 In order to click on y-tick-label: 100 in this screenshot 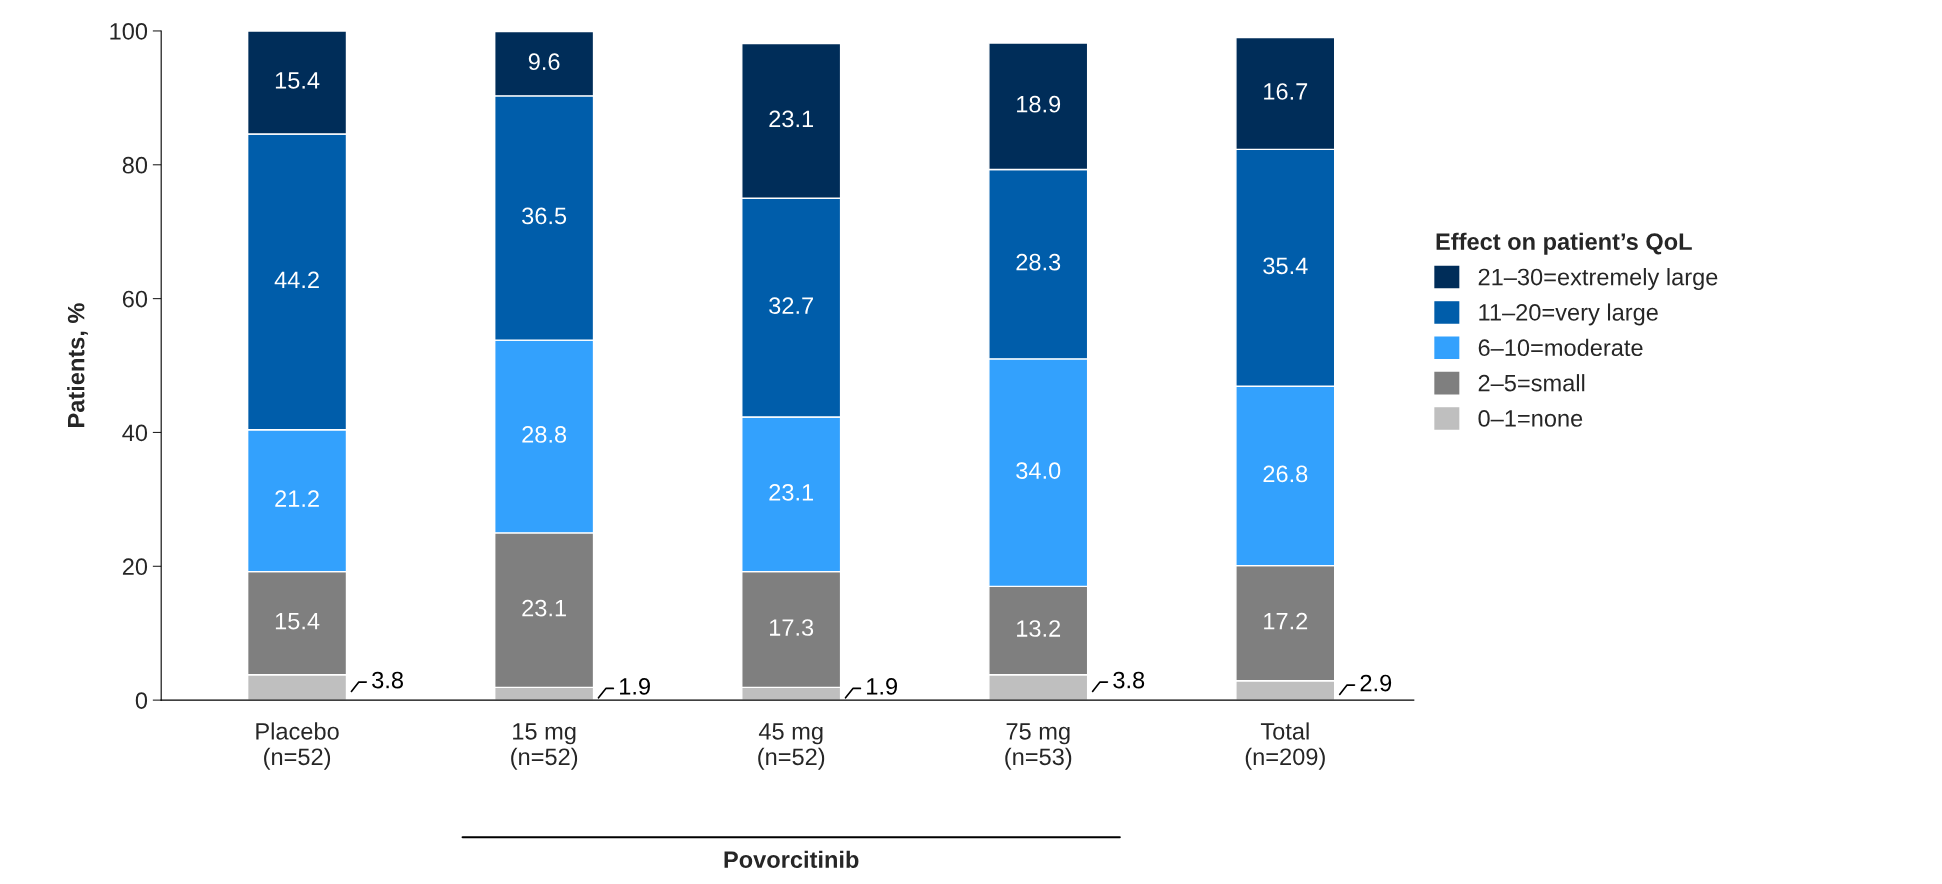, I will do `click(129, 31)`.